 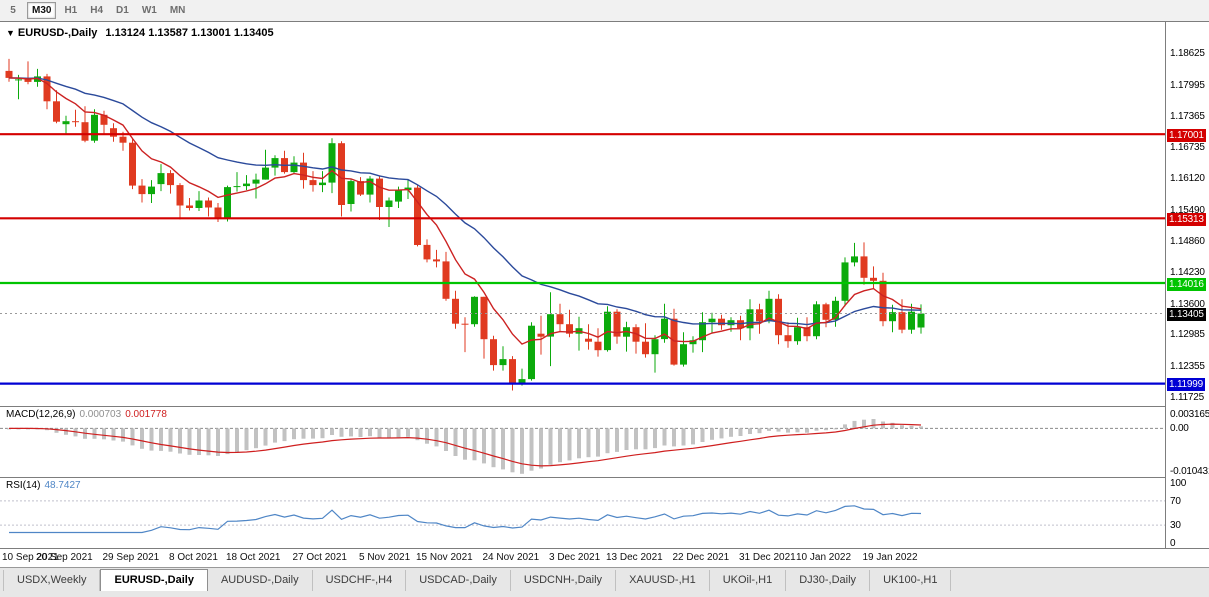 What do you see at coordinates (1187, 116) in the screenshot?
I see `price-axis-label: 1.17365` at bounding box center [1187, 116].